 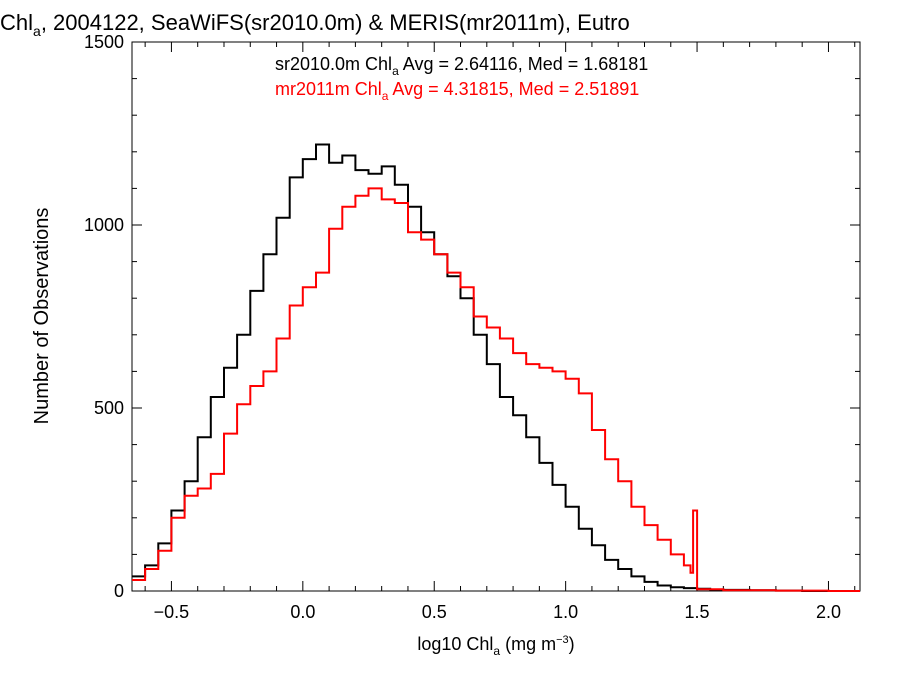 What do you see at coordinates (104, 42) in the screenshot?
I see `y-tick-label: 1500` at bounding box center [104, 42].